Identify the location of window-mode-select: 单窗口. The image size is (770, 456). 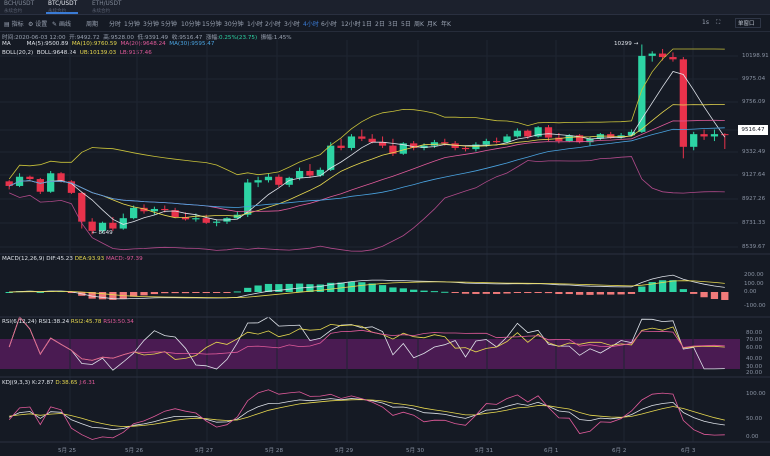
(748, 23).